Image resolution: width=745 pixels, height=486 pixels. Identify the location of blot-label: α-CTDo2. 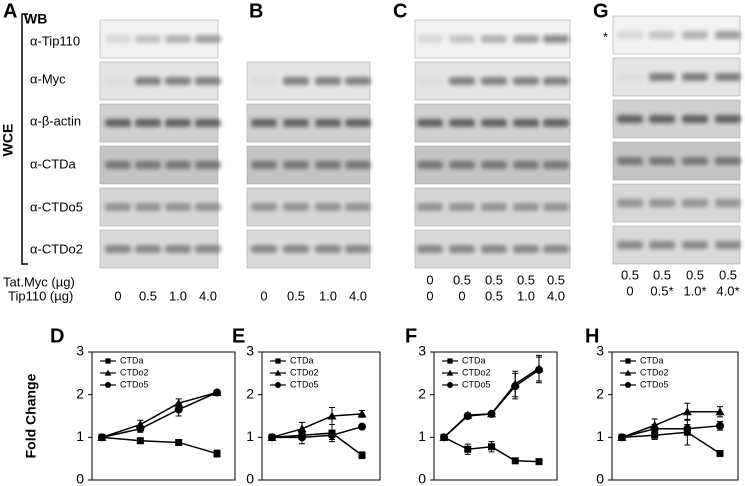
(56, 248).